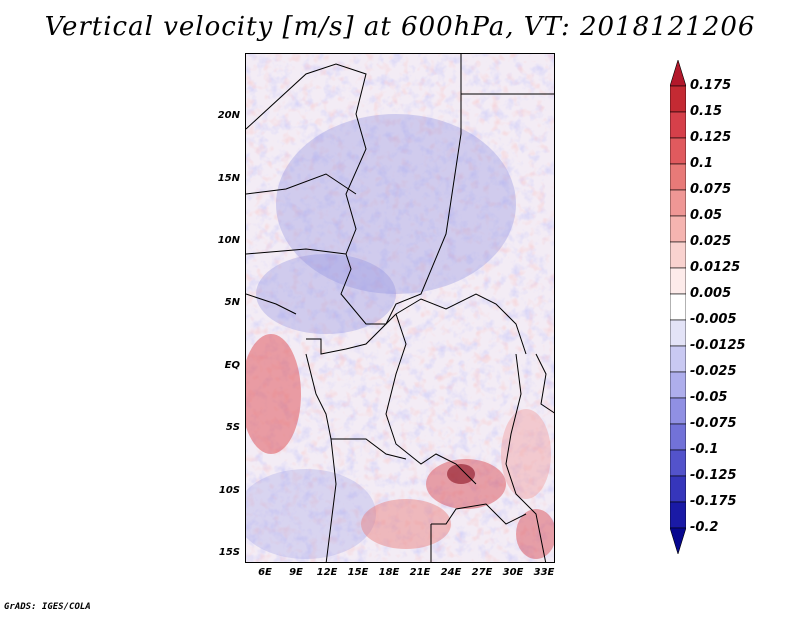 The width and height of the screenshot is (800, 618). I want to click on colorbar-label: -0.175, so click(713, 501).